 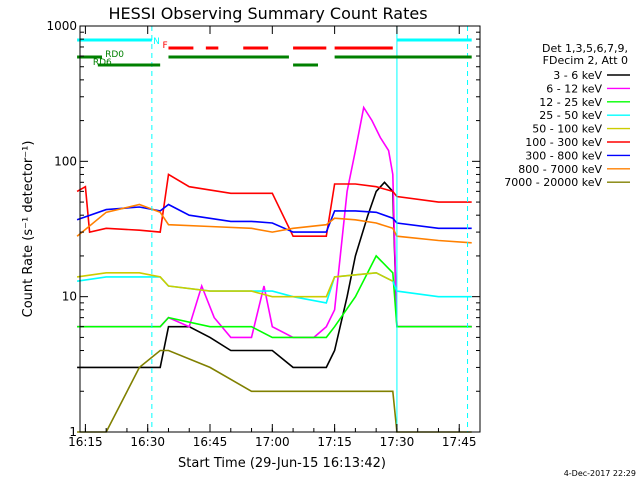 What do you see at coordinates (210, 442) in the screenshot?
I see `x-tick-label-2: 16:45` at bounding box center [210, 442].